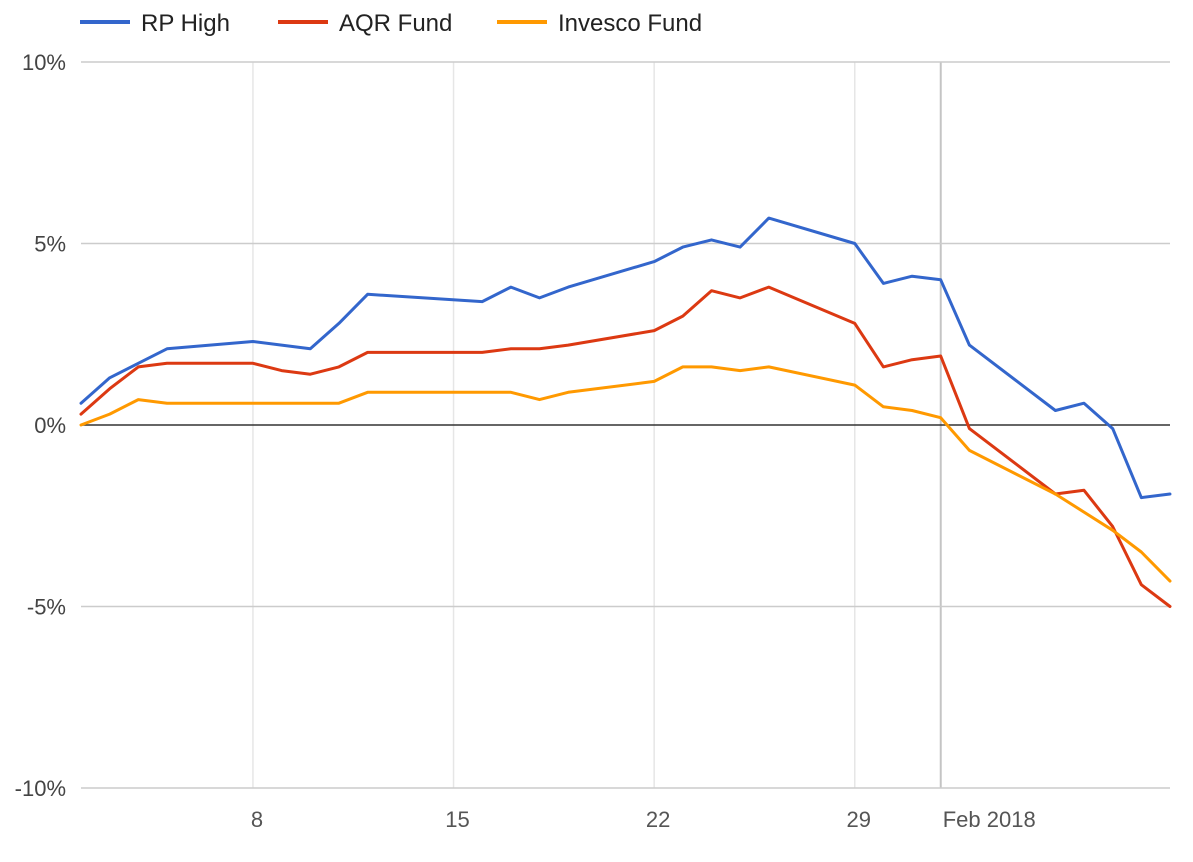 This screenshot has width=1193, height=862. What do you see at coordinates (40, 788) in the screenshot?
I see `y-tick-label: -10%` at bounding box center [40, 788].